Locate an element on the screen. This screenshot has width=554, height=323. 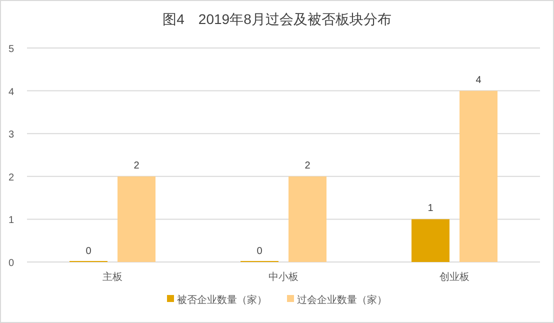
y-tick-label: 3 is located at coordinates (11, 135).